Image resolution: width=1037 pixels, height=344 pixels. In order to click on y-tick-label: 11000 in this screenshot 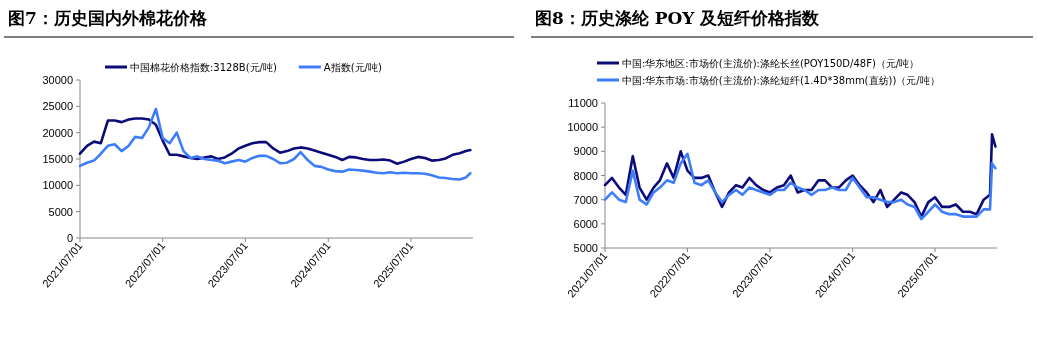, I will do `click(583, 103)`.